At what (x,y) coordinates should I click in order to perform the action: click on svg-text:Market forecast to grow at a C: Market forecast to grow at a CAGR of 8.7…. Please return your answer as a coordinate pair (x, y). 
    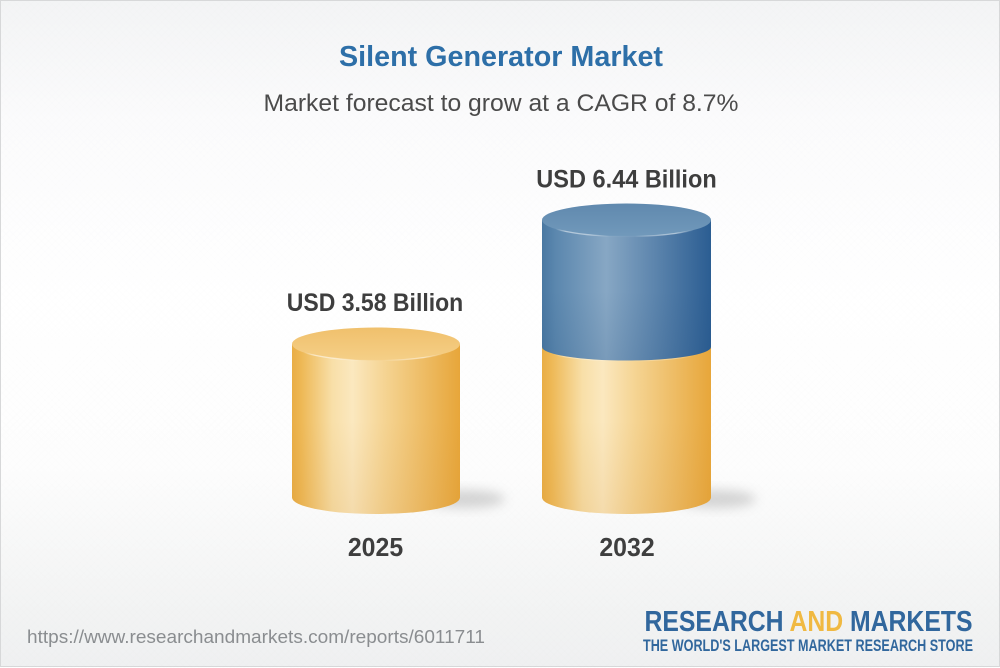
    Looking at the image, I should click on (501, 103).